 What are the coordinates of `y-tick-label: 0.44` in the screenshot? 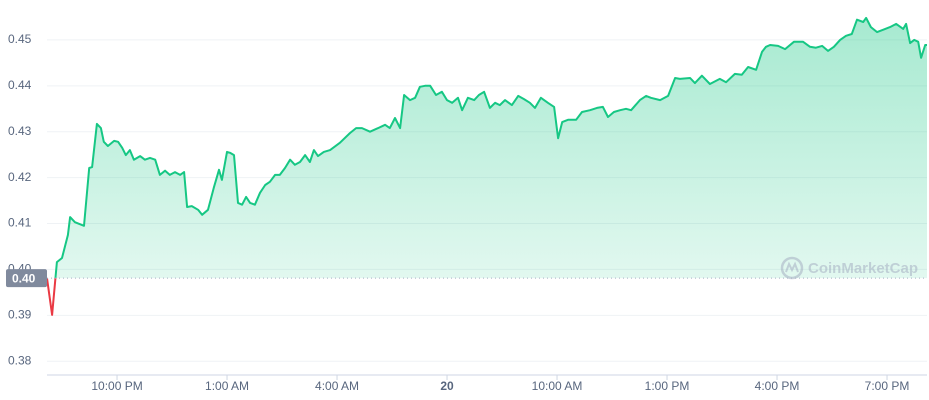 It's located at (20, 85).